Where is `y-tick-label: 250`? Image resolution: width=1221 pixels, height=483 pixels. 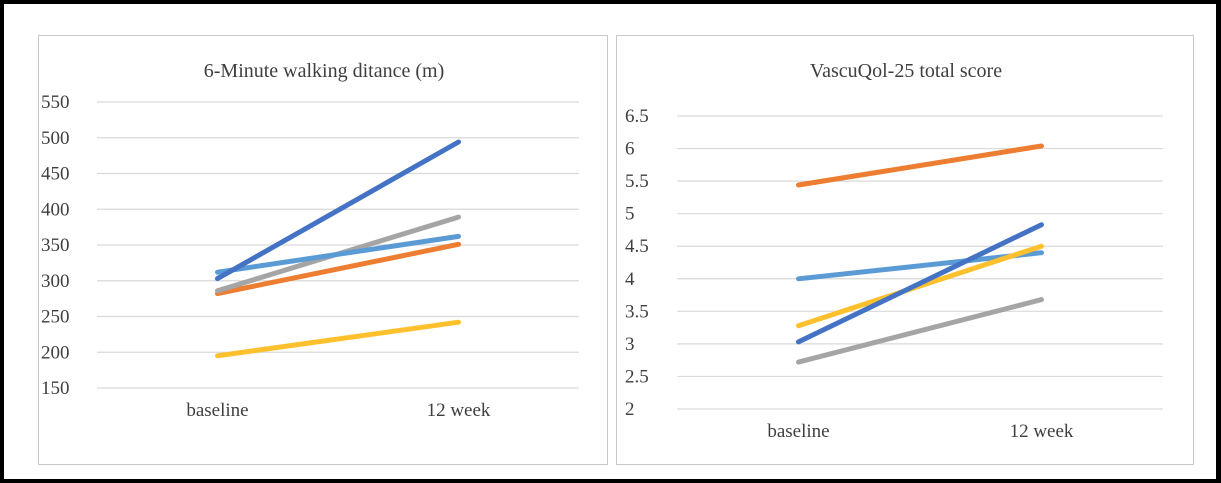
y-tick-label: 250 is located at coordinates (55, 317).